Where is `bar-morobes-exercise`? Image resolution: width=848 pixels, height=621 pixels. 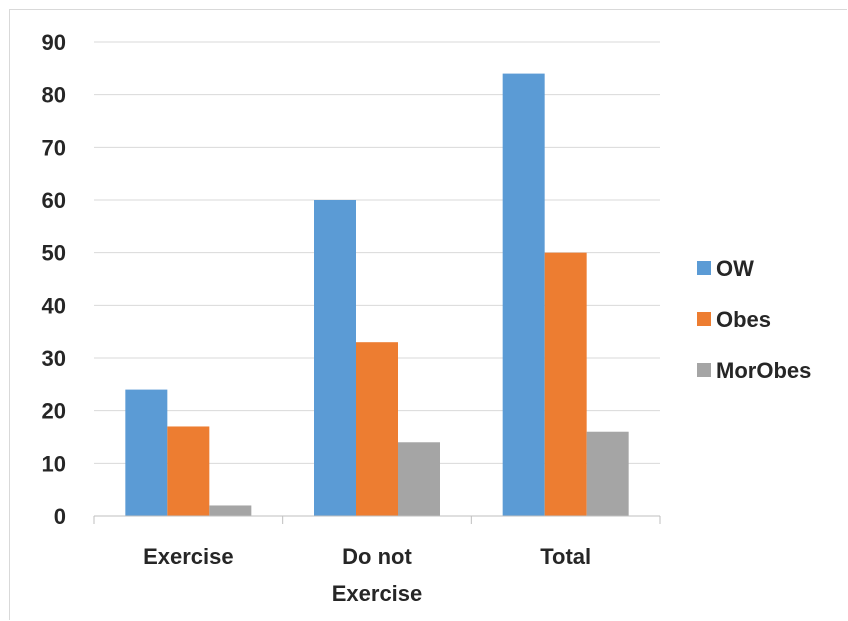
bar-morobes-exercise is located at coordinates (230, 510).